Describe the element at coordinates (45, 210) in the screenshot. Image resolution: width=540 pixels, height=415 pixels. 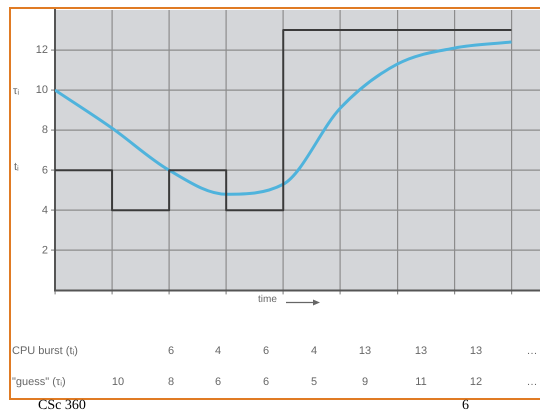
I see `y-tick-label: 4` at that location.